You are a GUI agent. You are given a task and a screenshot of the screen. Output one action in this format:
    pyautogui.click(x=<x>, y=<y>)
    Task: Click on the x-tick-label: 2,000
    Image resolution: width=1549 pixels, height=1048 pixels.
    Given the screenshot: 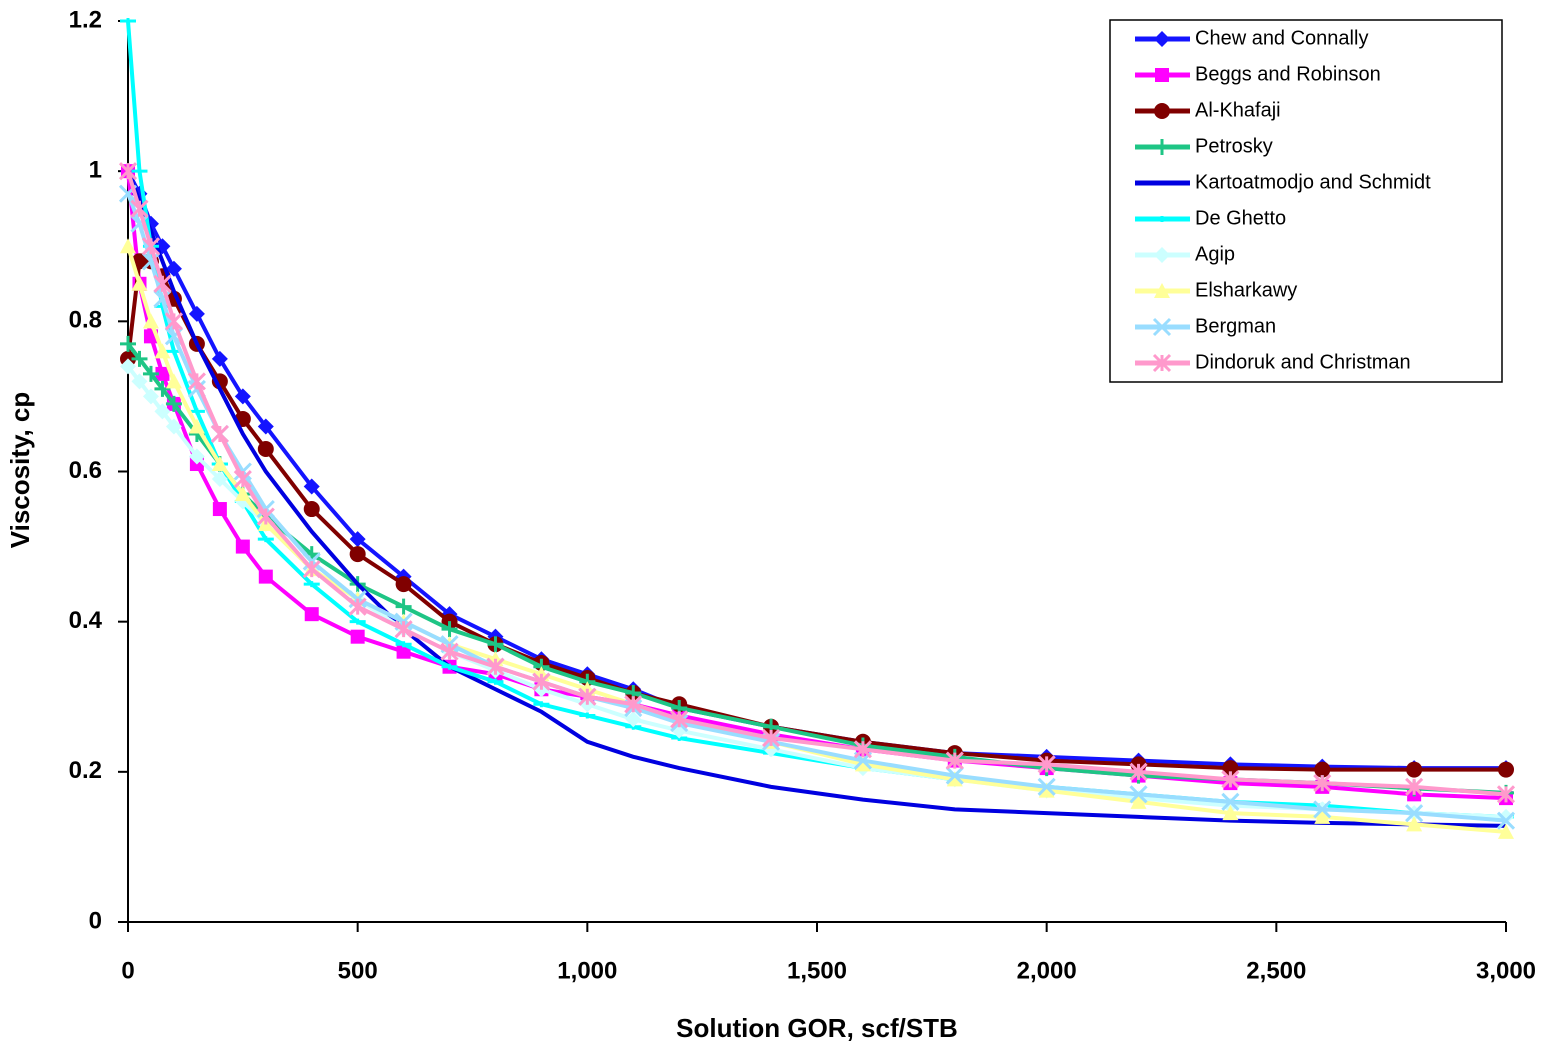 What is the action you would take?
    pyautogui.click(x=1047, y=970)
    